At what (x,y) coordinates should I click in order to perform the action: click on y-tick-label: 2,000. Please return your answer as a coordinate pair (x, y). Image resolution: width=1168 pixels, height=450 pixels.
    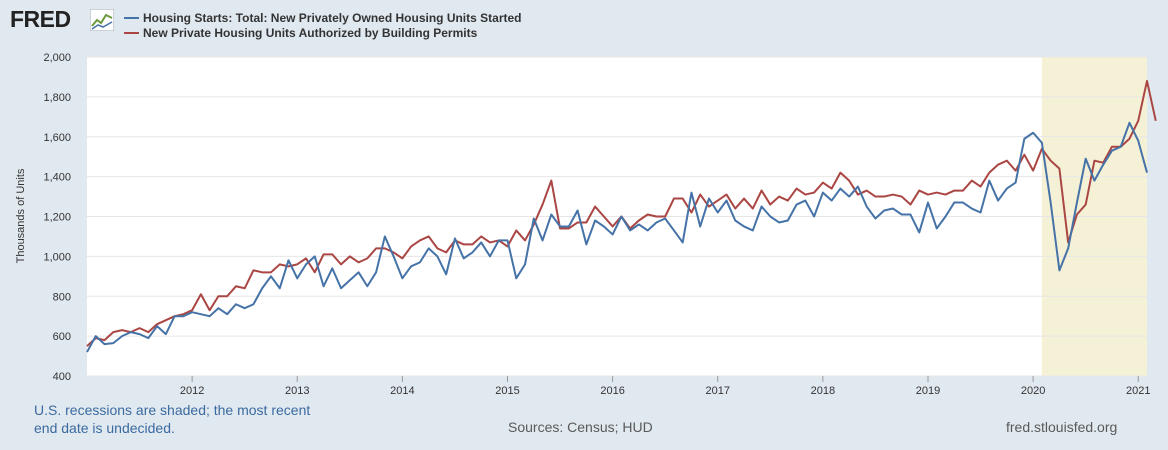
    Looking at the image, I should click on (57, 58).